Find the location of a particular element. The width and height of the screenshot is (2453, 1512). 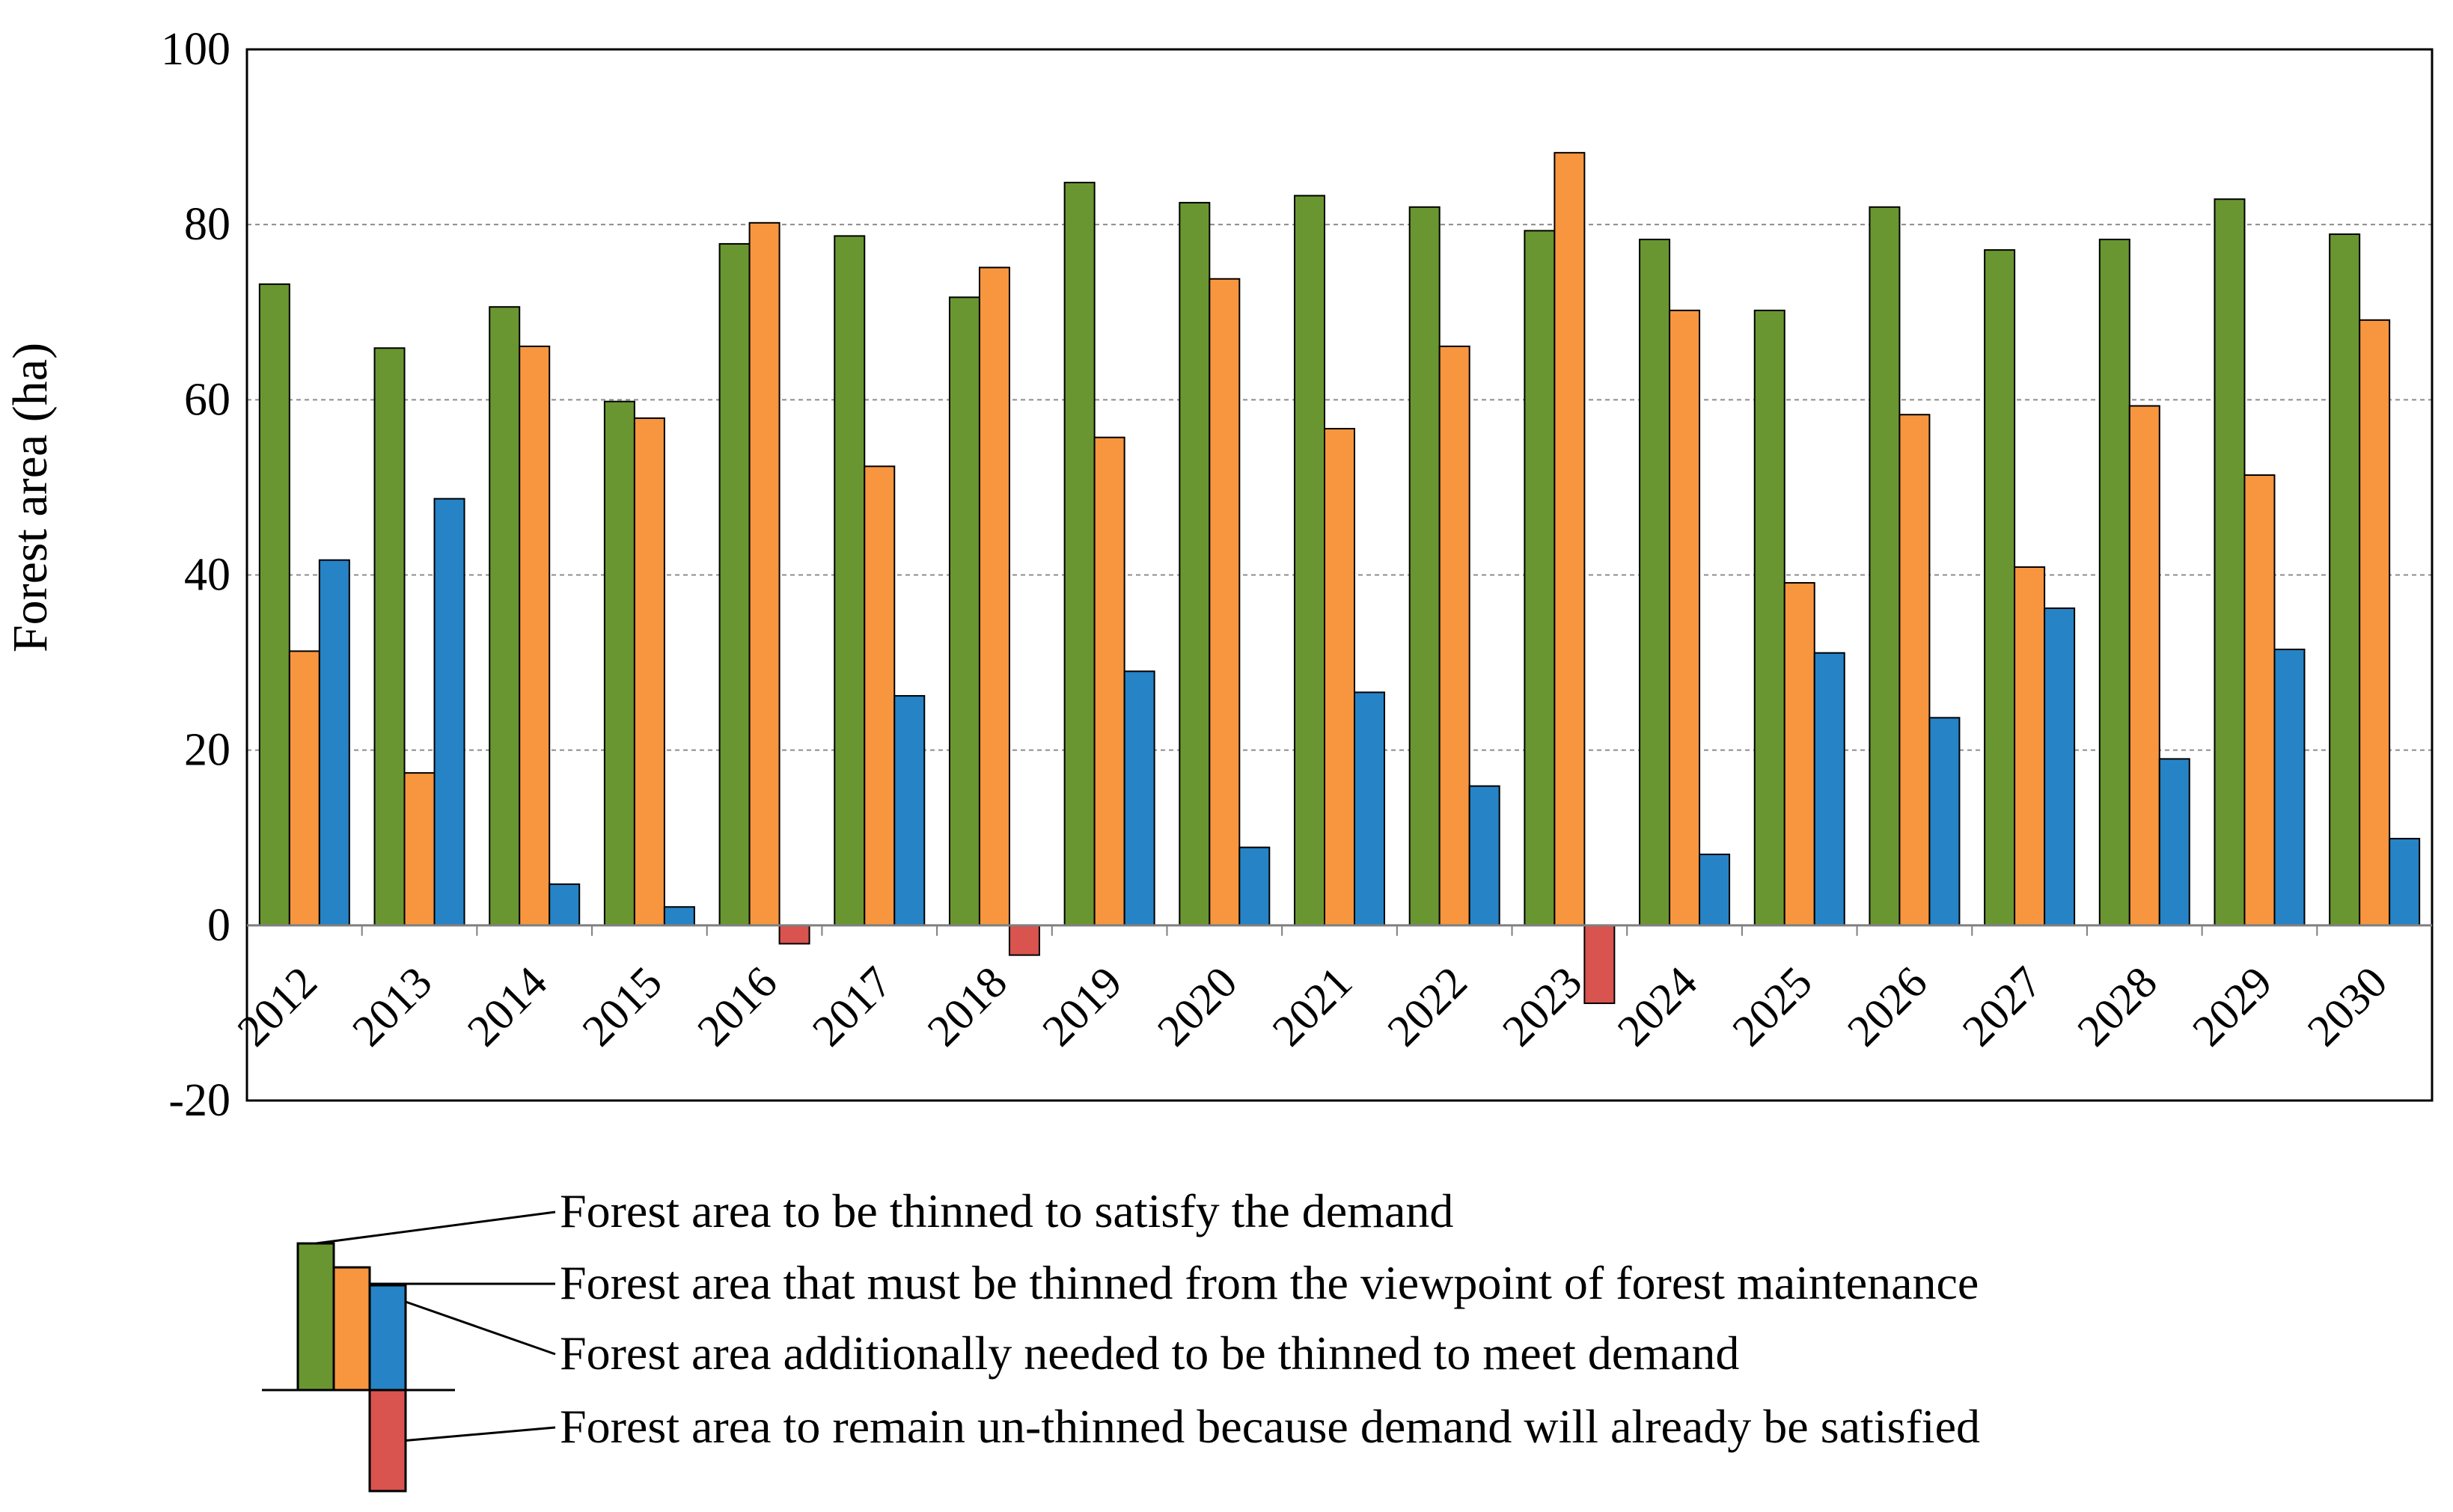

y-tick-labels: -20 0 20 40 60 80 100 is located at coordinates (195, 575).